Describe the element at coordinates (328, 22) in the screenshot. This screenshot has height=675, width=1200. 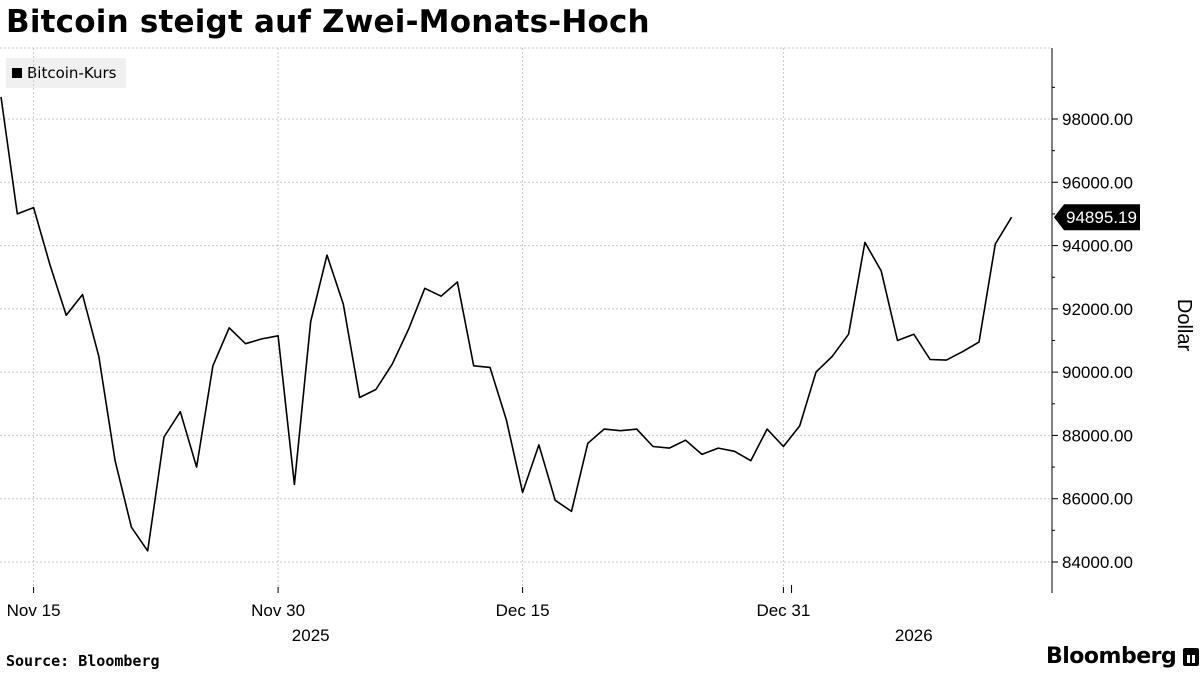
I see `chart-title: Bitcoin steigt auf Zwei-Monats-Hoch` at that location.